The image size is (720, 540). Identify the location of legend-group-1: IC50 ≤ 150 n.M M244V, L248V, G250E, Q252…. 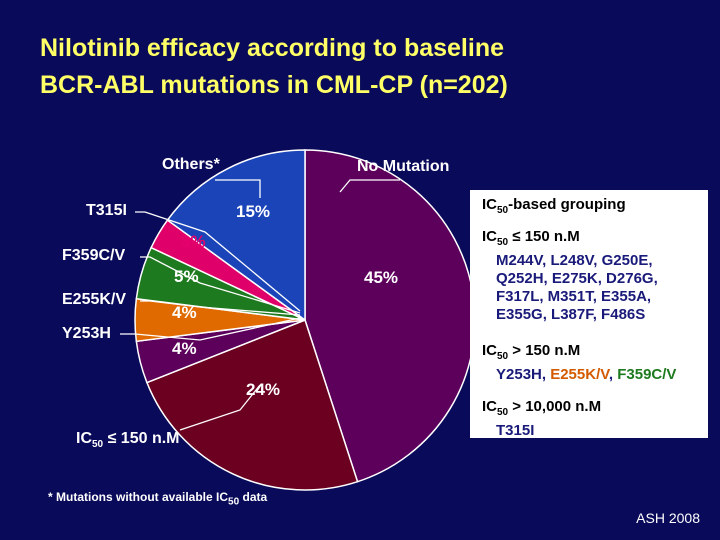
(570, 275).